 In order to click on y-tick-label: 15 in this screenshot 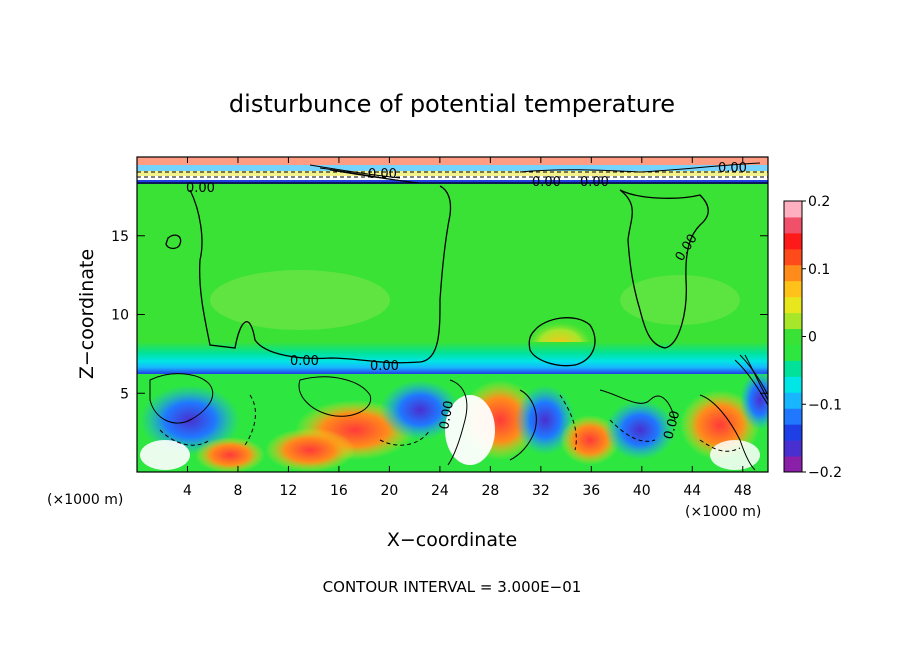, I will do `click(120, 237)`.